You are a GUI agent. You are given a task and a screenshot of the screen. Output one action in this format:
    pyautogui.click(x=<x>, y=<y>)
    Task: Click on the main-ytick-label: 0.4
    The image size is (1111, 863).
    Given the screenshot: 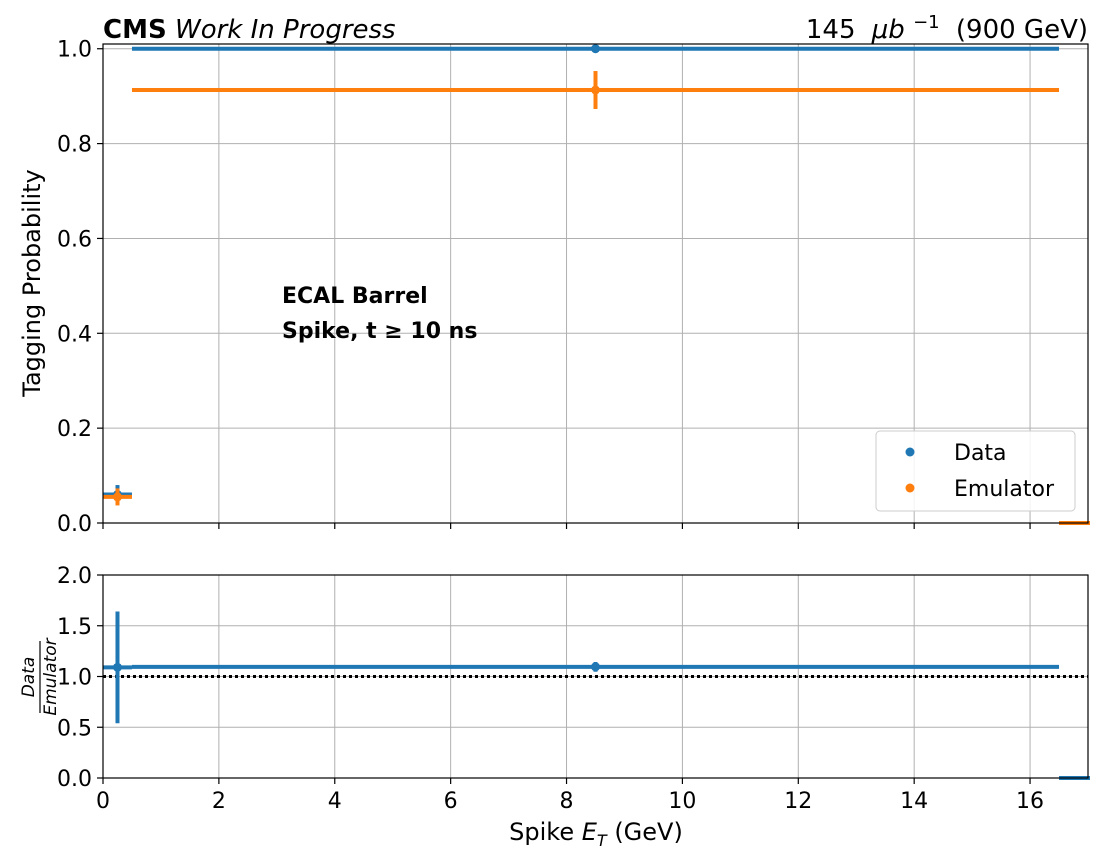 What is the action you would take?
    pyautogui.click(x=74, y=334)
    